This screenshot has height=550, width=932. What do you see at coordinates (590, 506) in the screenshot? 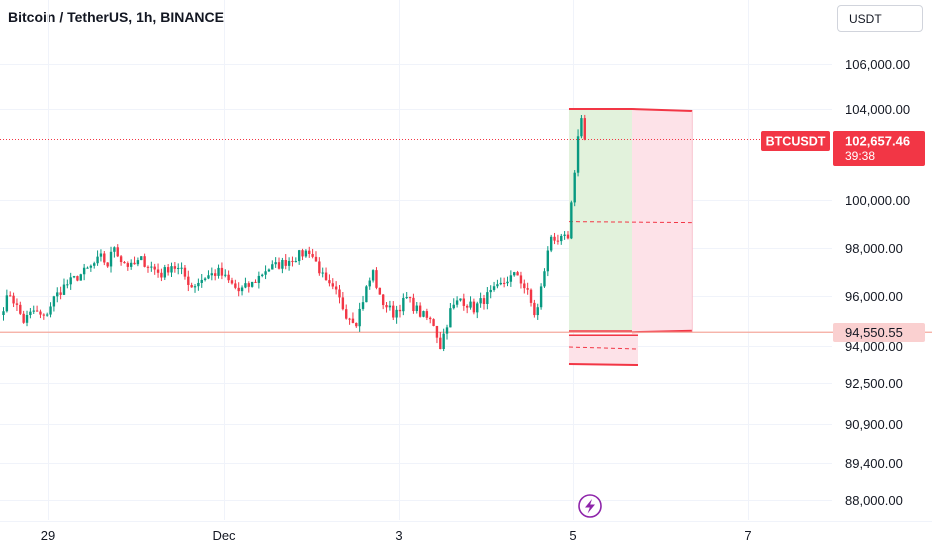
I see `lightning-icon` at bounding box center [590, 506].